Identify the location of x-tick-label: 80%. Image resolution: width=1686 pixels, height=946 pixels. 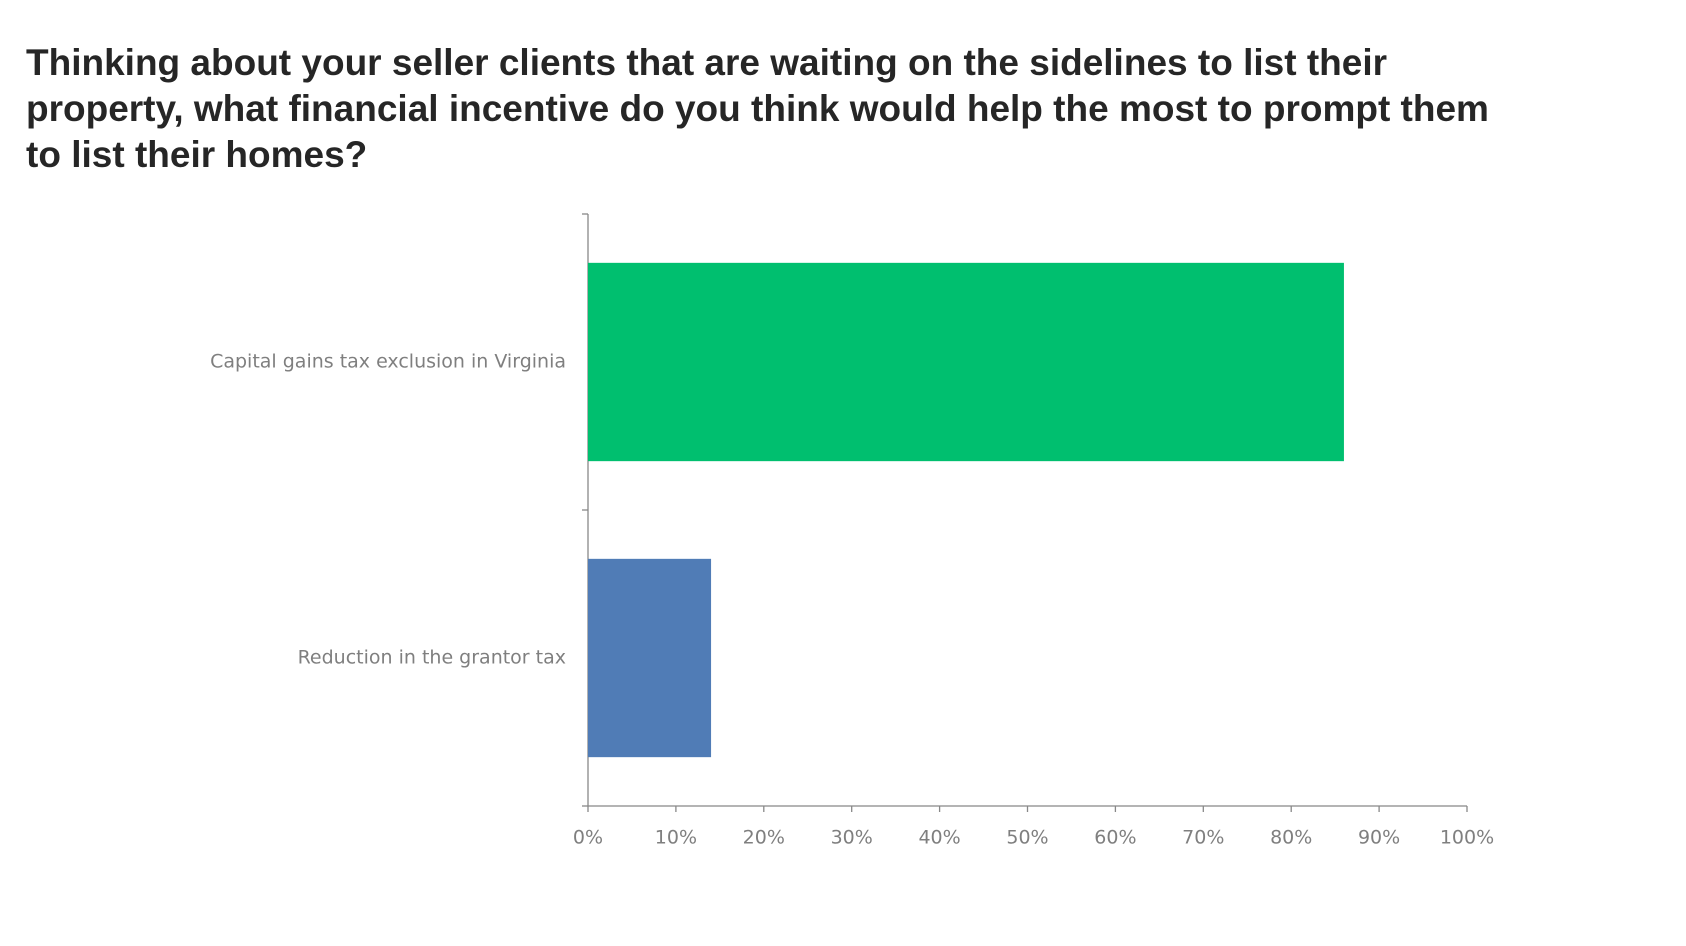
(1291, 838).